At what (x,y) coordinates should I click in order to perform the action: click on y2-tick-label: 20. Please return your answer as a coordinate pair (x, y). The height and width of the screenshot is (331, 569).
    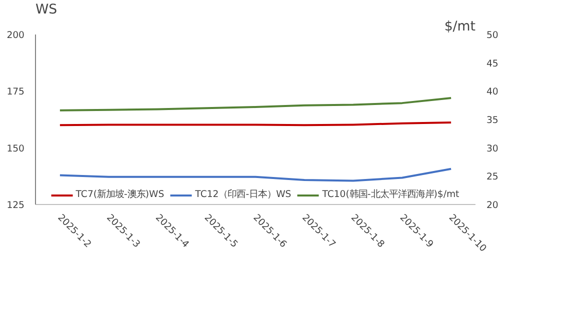
    Looking at the image, I should click on (492, 205).